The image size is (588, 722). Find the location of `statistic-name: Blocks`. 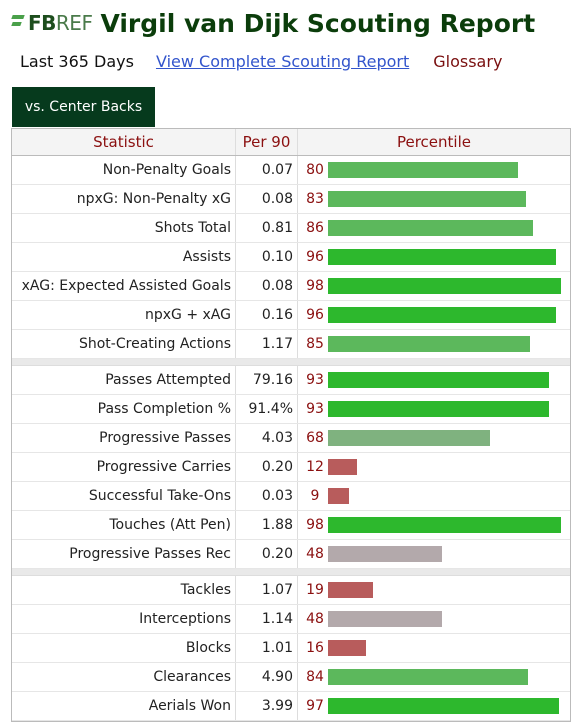

statistic-name: Blocks is located at coordinates (124, 648).